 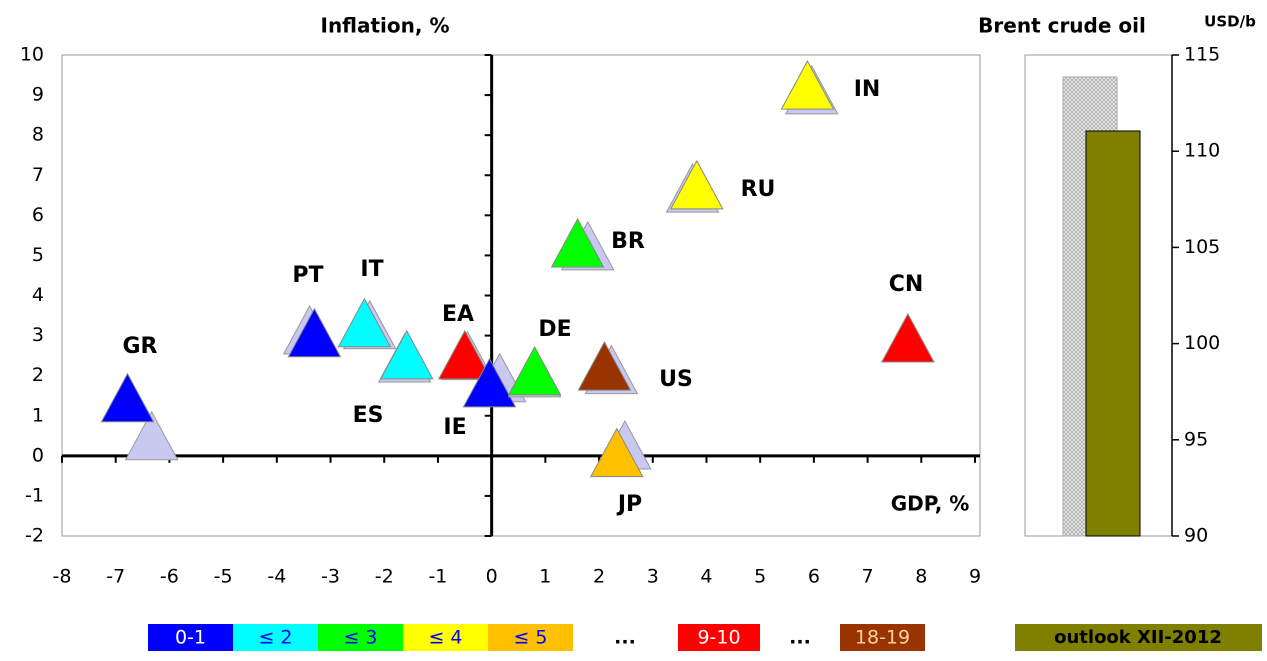 What do you see at coordinates (34, 536) in the screenshot?
I see `y-tick-label: -2` at bounding box center [34, 536].